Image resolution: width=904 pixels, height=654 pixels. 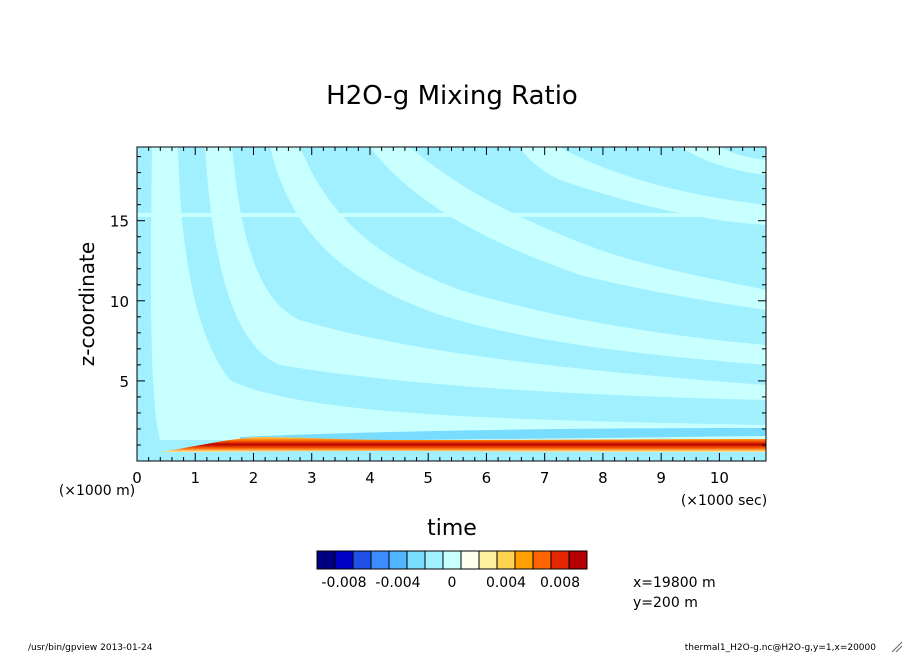 I want to click on colorbar-label: -0.004, so click(x=397, y=583).